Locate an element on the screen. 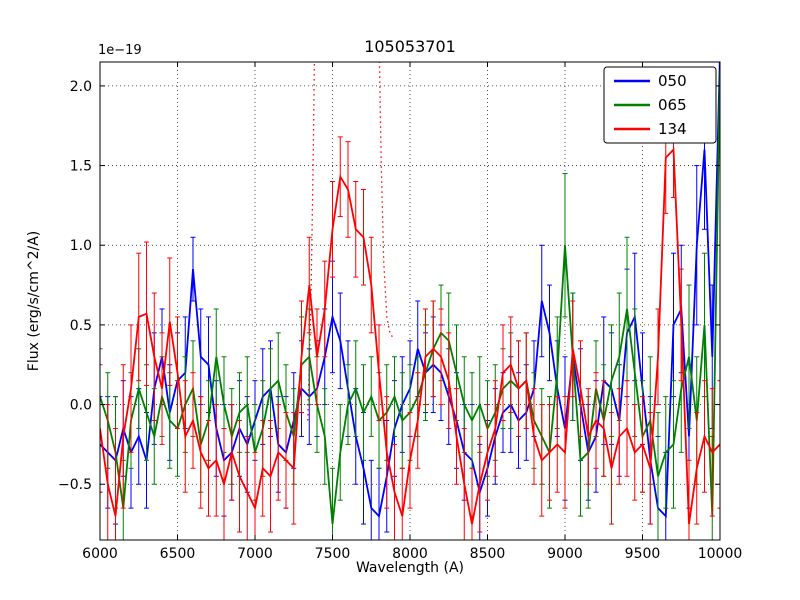  x-tick-label: 6000 is located at coordinates (100, 554).